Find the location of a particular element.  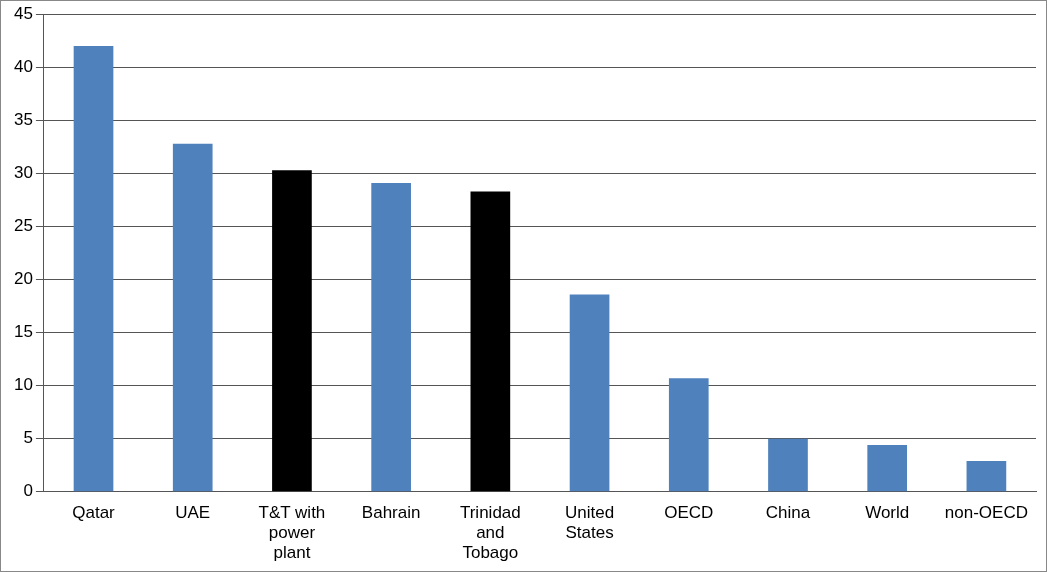

y-tick-label: 25 is located at coordinates (23, 226).